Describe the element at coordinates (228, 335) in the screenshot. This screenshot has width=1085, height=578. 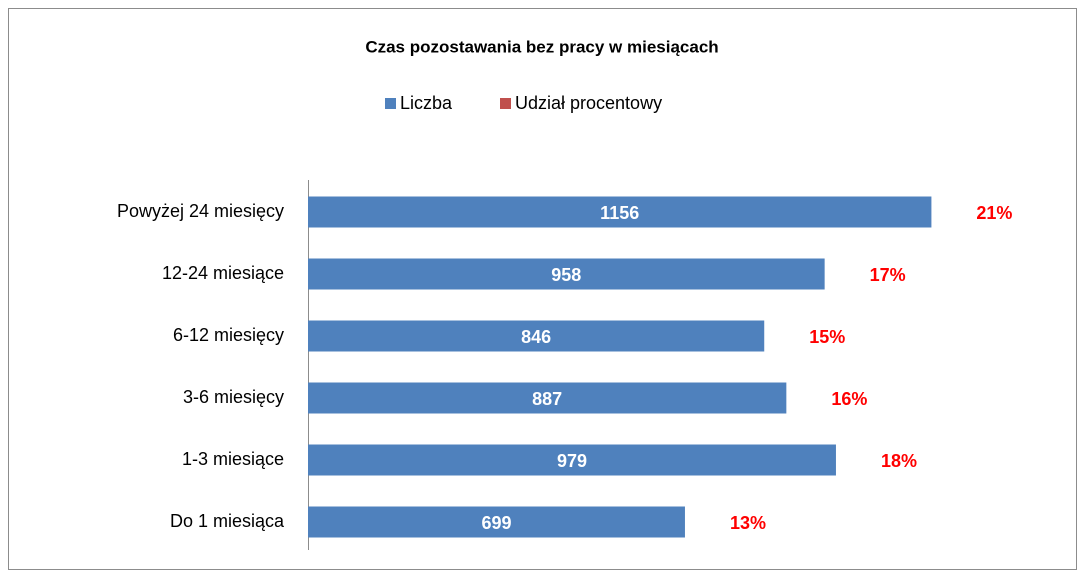
I see `category-label: 6-12 miesięcy` at that location.